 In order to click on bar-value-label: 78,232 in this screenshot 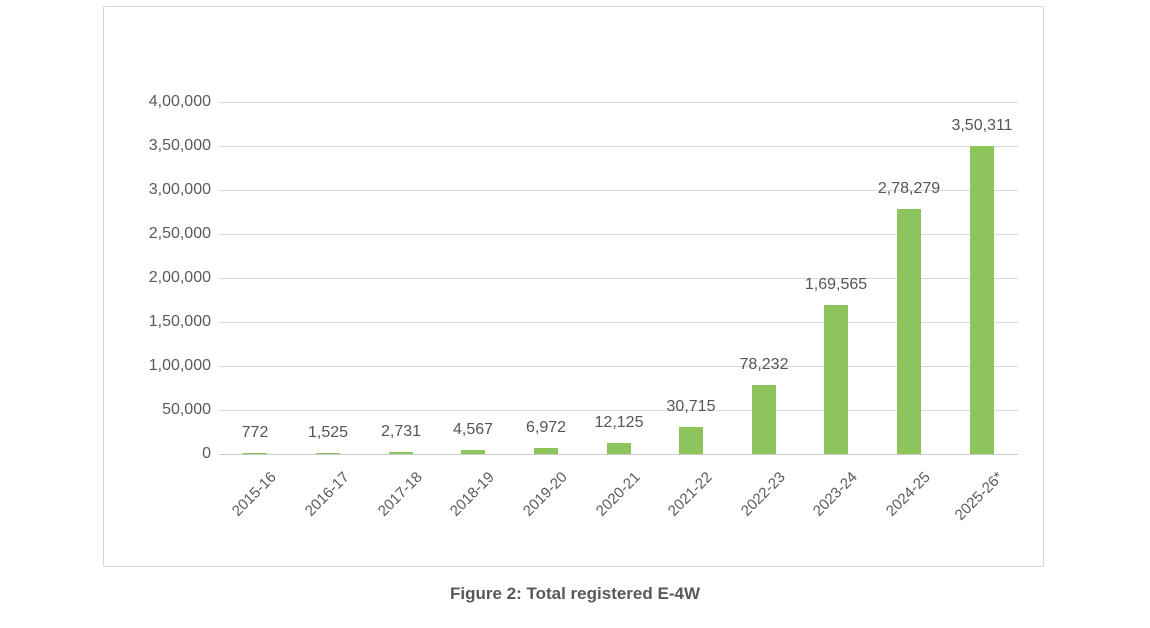, I will do `click(764, 364)`.